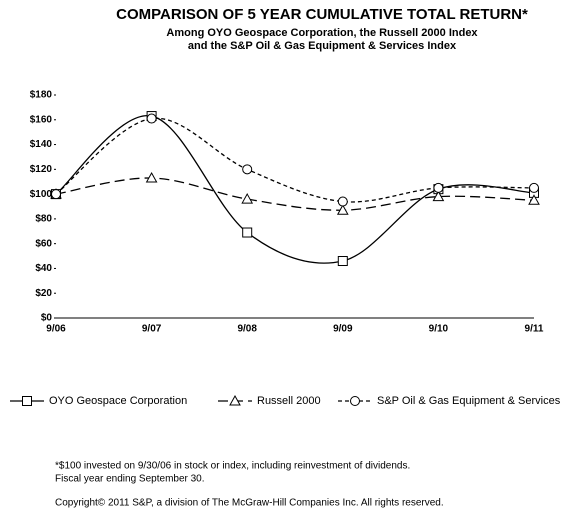 Image resolution: width=585 pixels, height=516 pixels. What do you see at coordinates (43, 219) in the screenshot?
I see `y-tick-label: $80` at bounding box center [43, 219].